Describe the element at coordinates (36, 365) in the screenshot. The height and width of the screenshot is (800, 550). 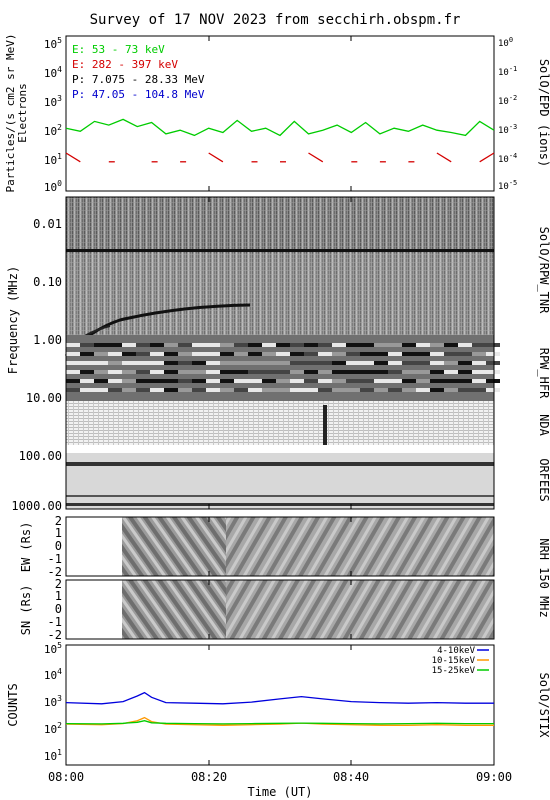
I see `spectrum-ticks: 0.01 0.10 1.00 10.00 100.00 1000.00` at that location.